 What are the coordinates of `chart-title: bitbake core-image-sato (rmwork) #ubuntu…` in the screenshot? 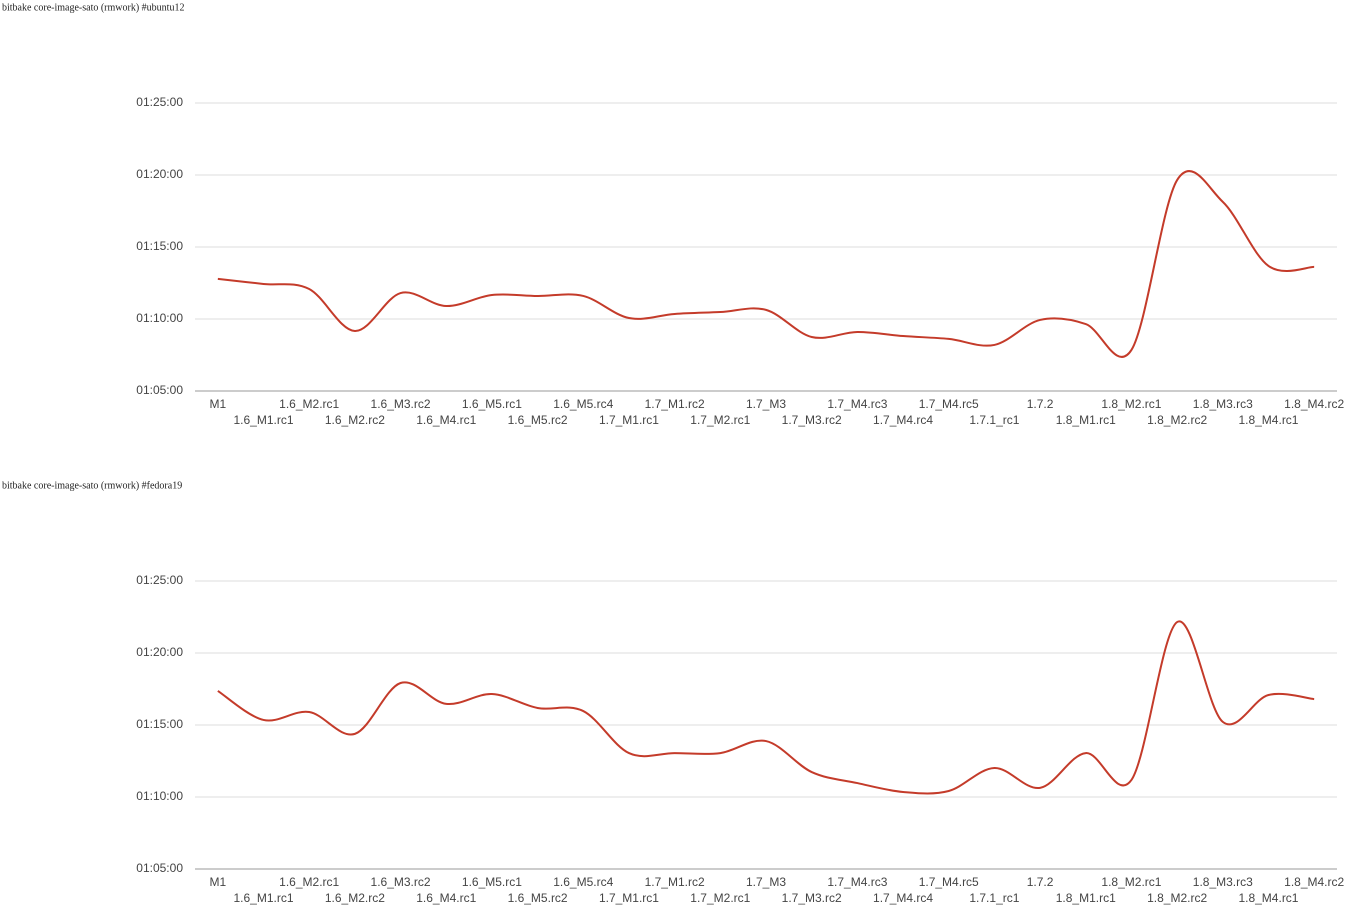 It's located at (93, 7).